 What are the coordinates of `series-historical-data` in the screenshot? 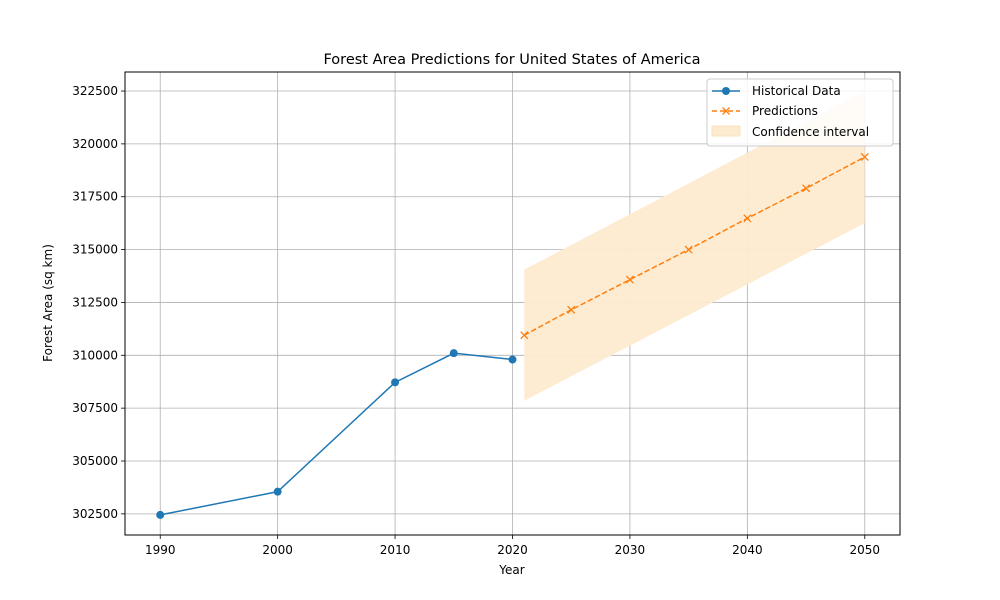 It's located at (336, 434).